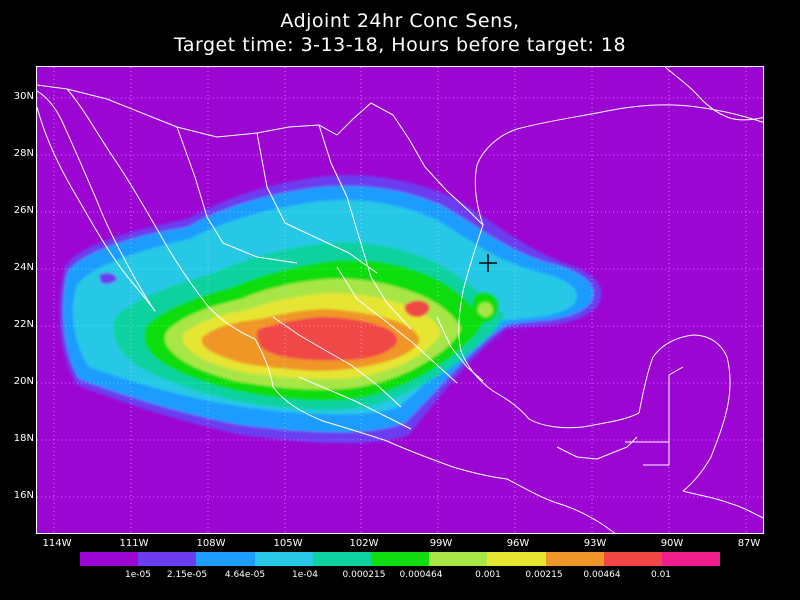 The width and height of the screenshot is (800, 600). Describe the element at coordinates (544, 575) in the screenshot. I see `legend-label: 0.00215` at that location.